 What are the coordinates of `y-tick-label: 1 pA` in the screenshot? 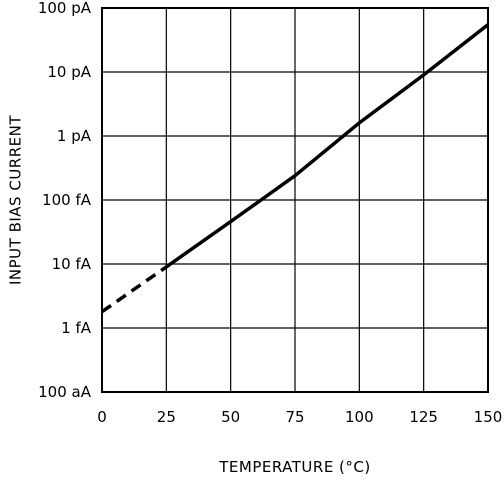 It's located at (74, 136).